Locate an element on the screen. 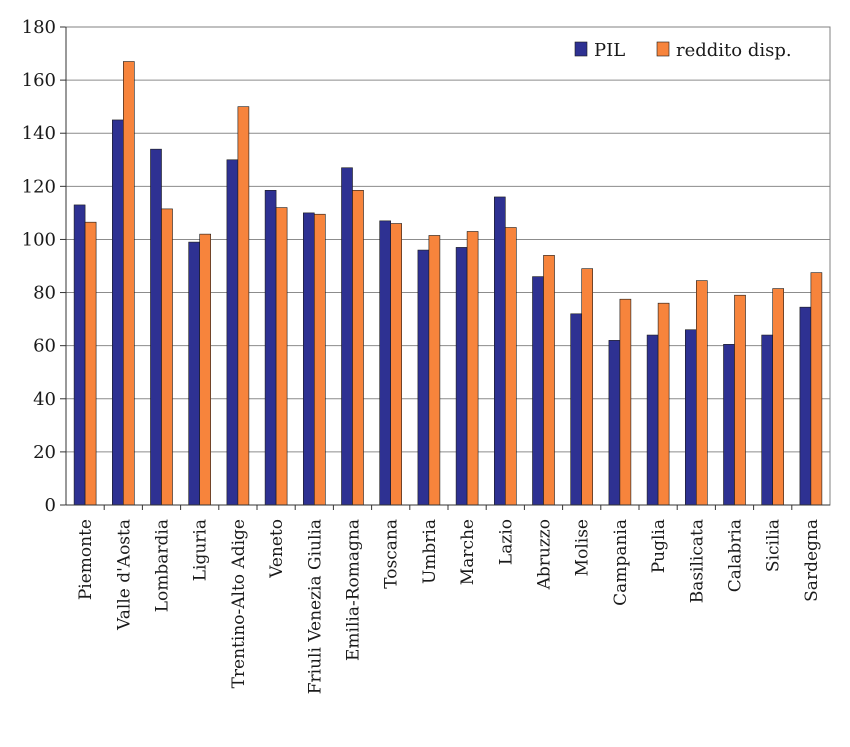 The height and width of the screenshot is (747, 850). y-tick-label: 60 is located at coordinates (44, 346).